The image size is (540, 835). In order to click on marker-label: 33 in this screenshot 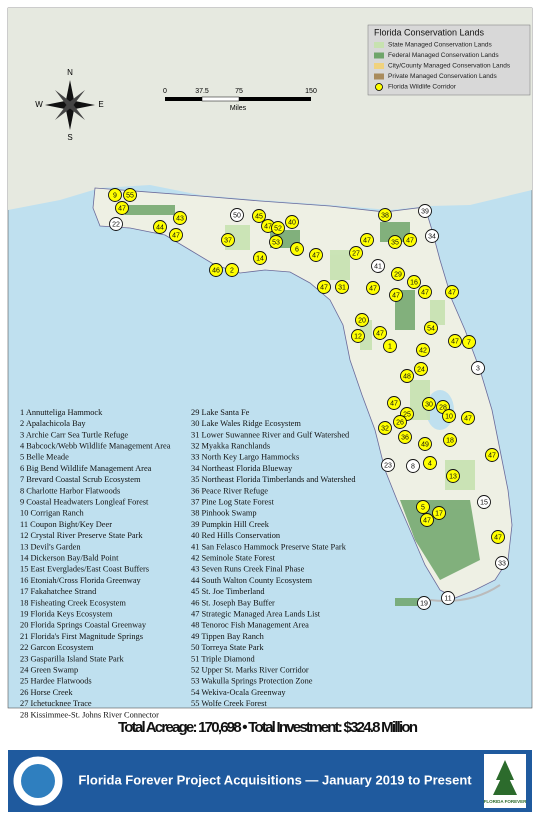, I will do `click(502, 563)`.